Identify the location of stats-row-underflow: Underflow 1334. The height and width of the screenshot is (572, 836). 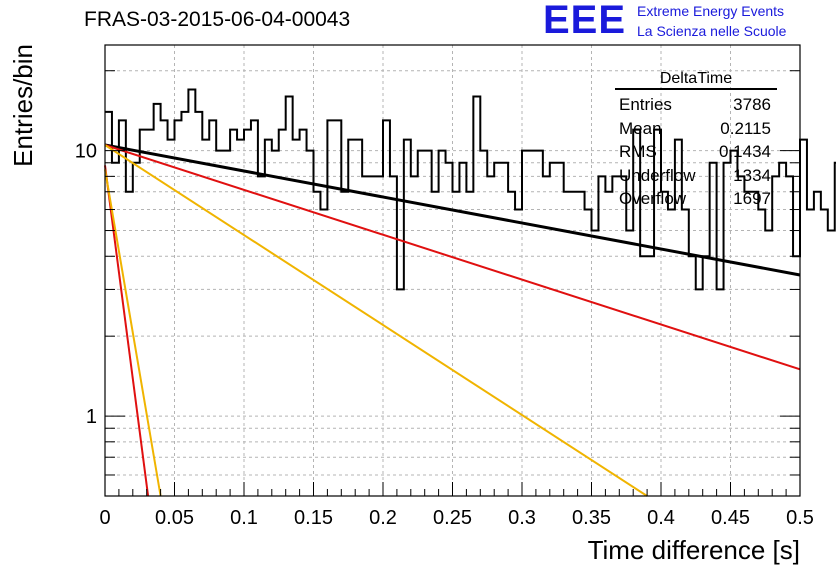
(696, 176).